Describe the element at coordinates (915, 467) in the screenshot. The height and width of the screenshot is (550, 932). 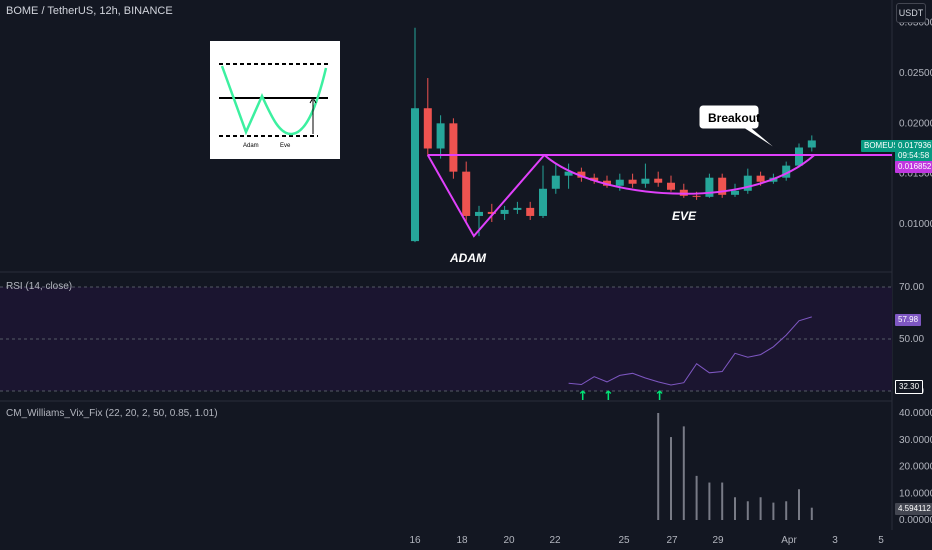
I see `vix-tick: 20.000000` at that location.